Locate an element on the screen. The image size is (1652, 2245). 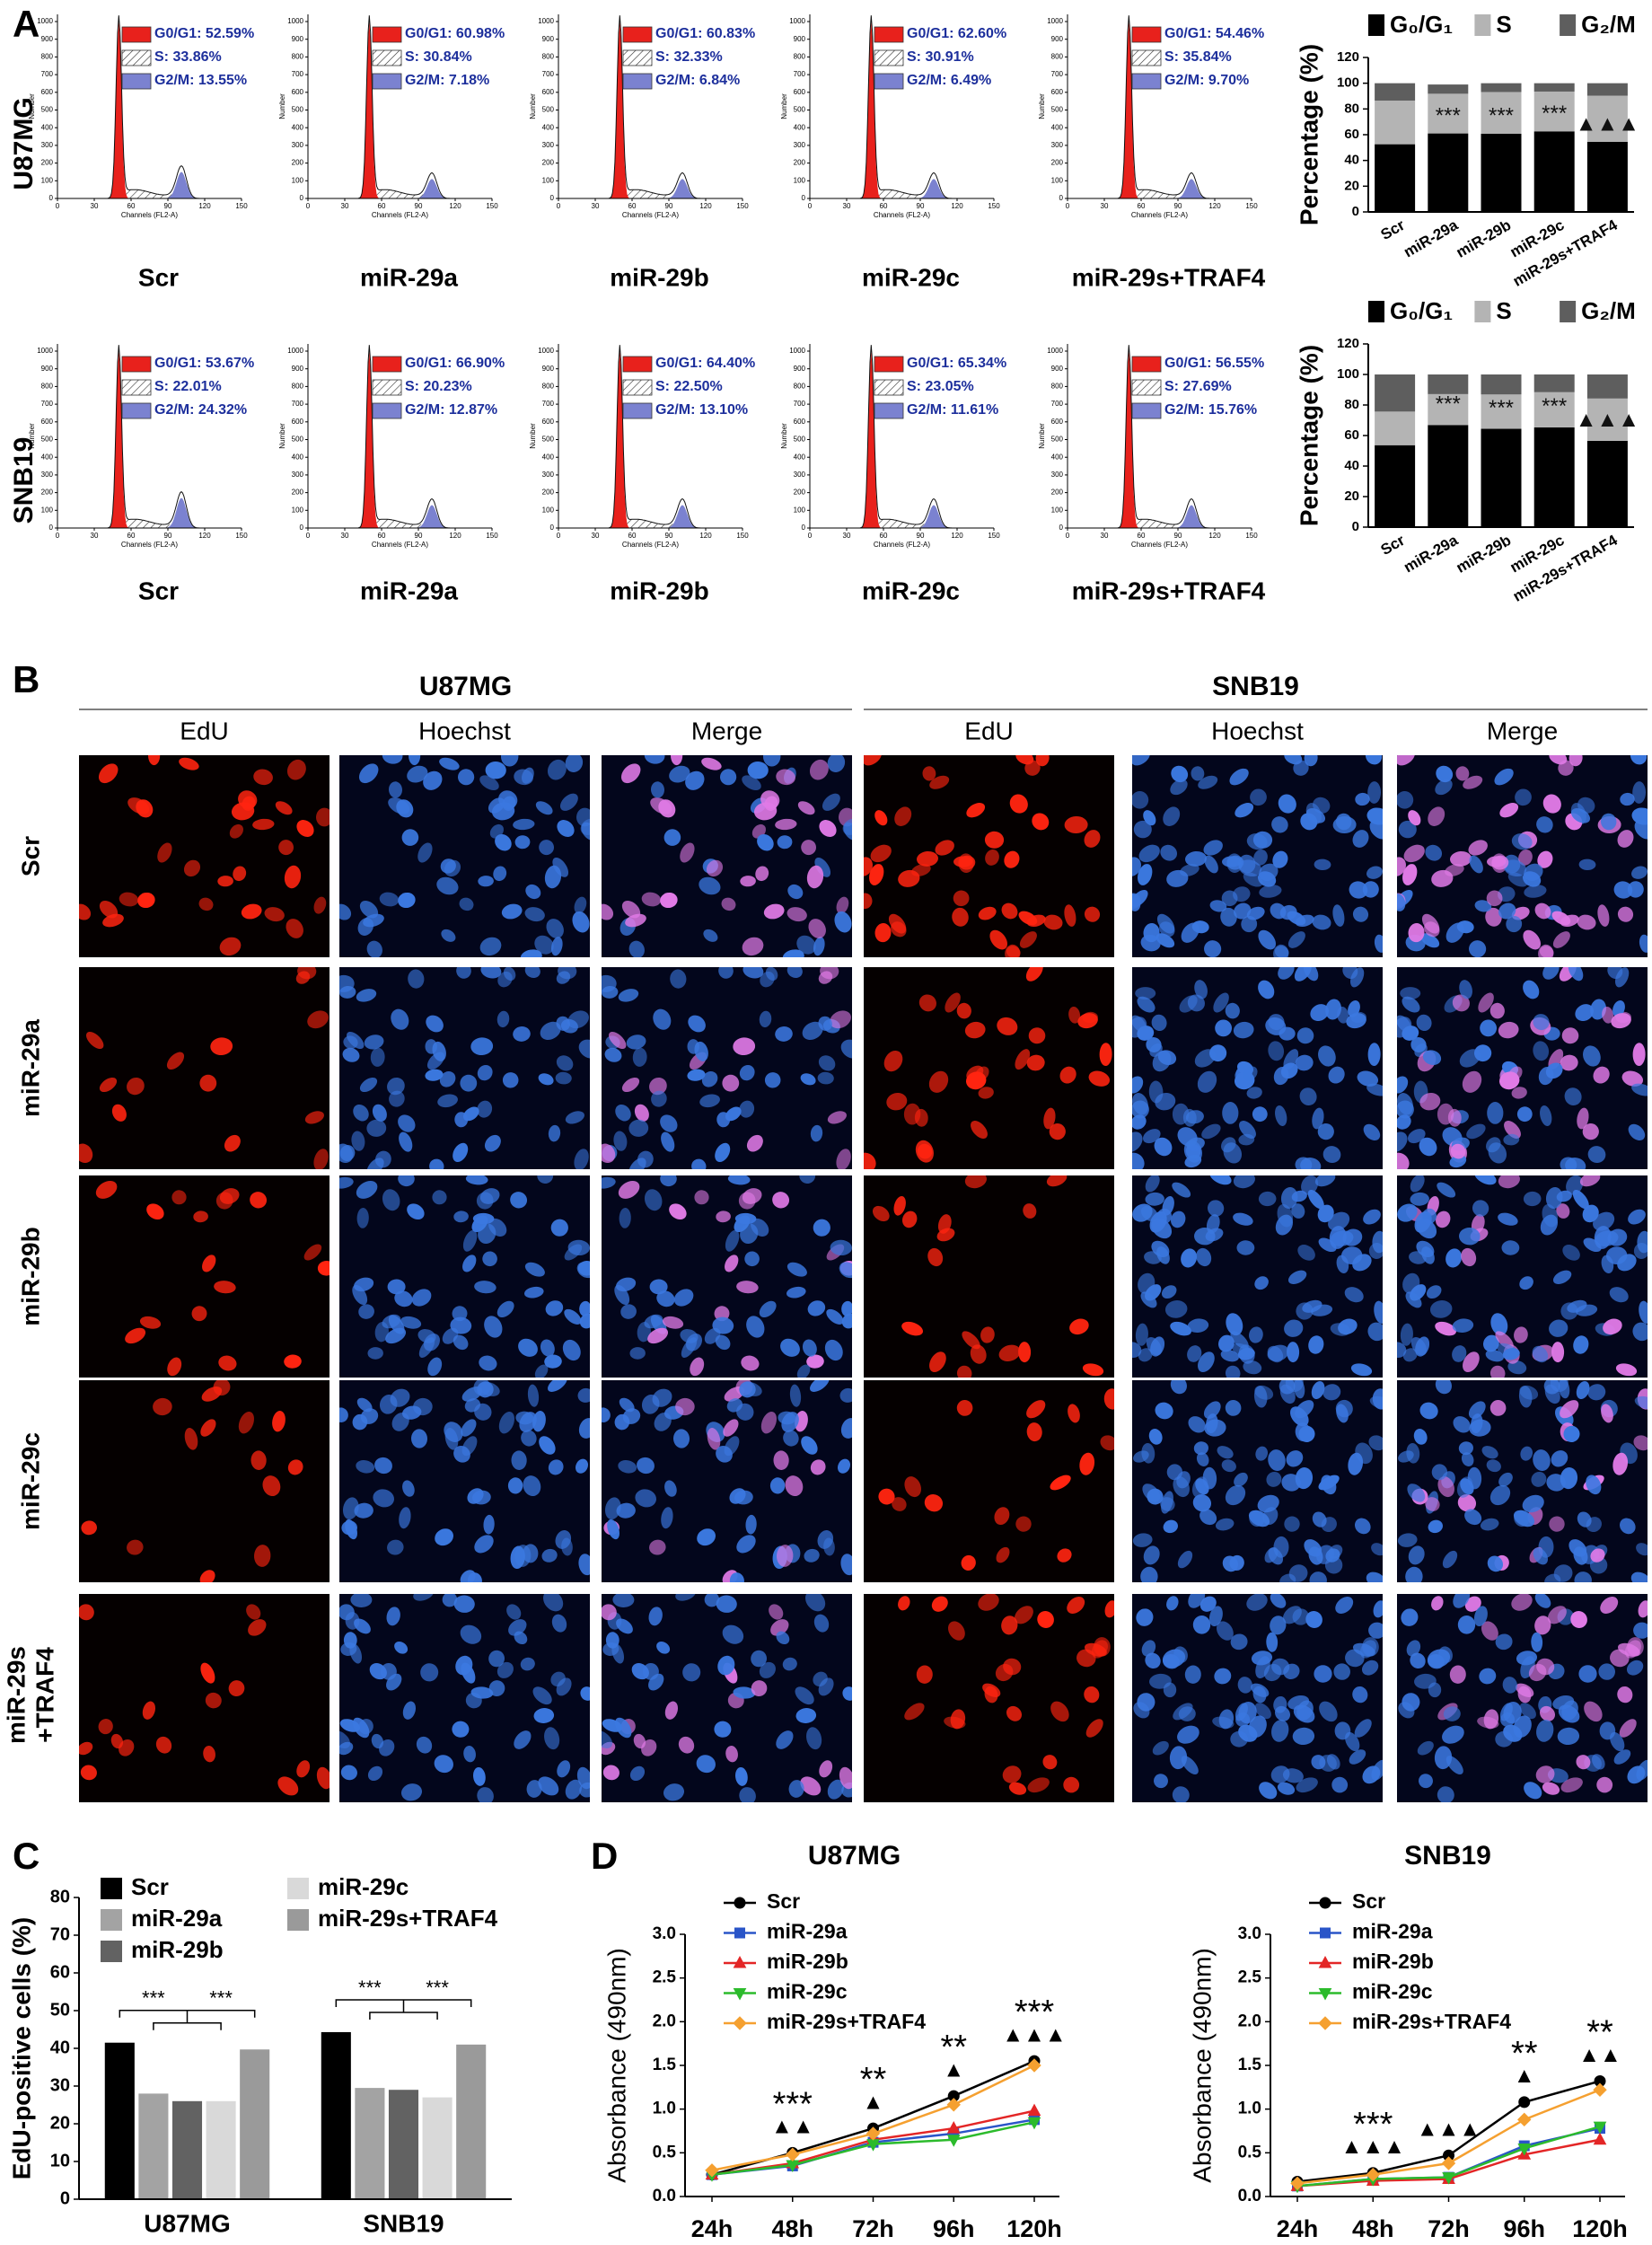
channel-label: EdU is located at coordinates (204, 730).